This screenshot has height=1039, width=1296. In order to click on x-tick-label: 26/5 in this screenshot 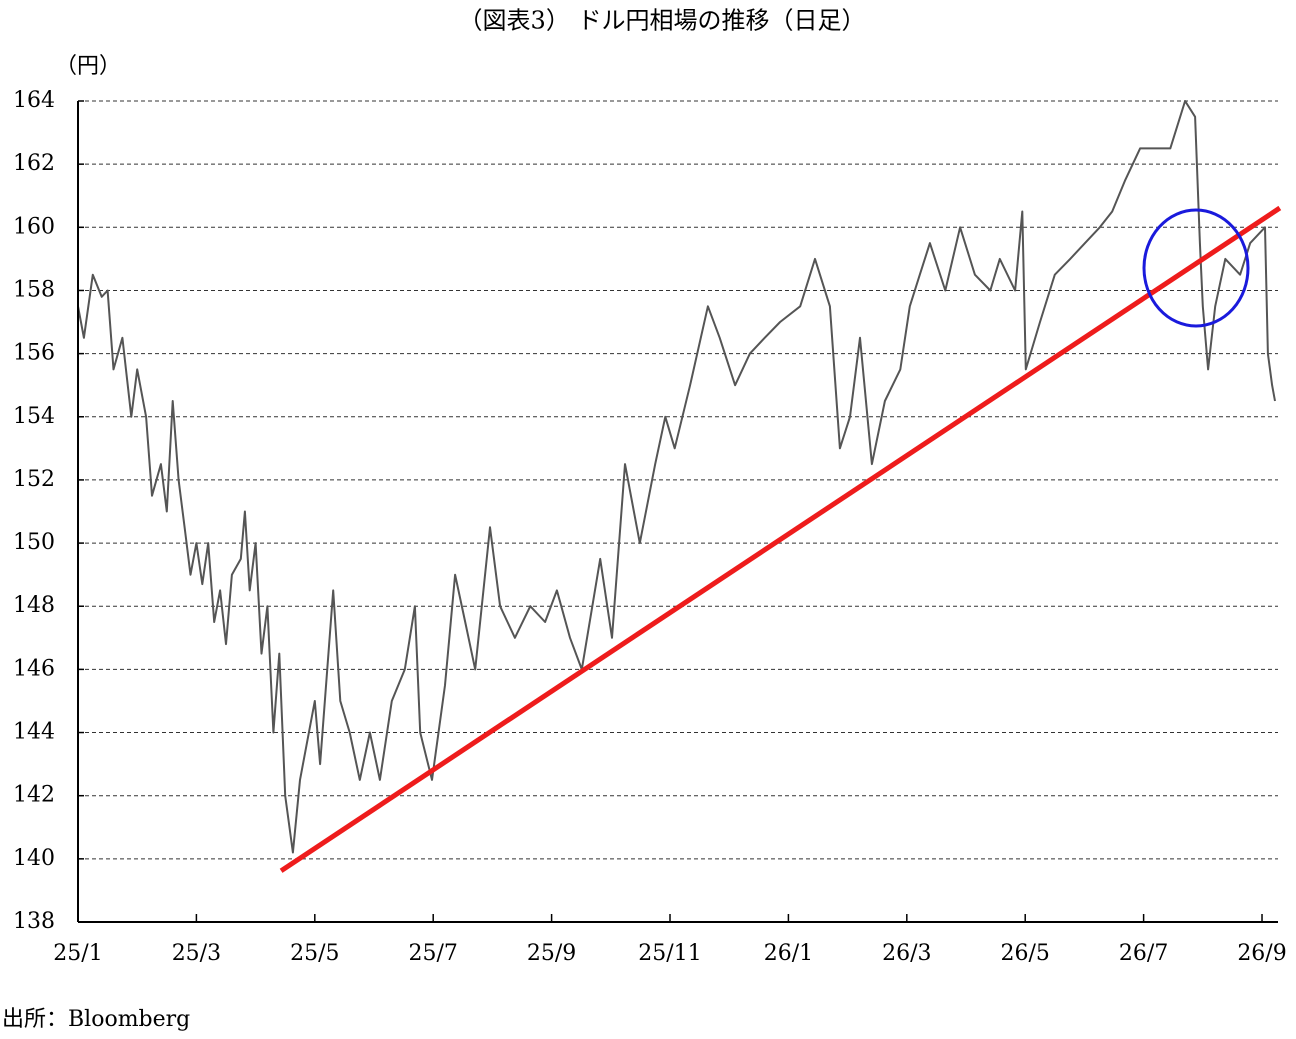, I will do `click(1025, 953)`.